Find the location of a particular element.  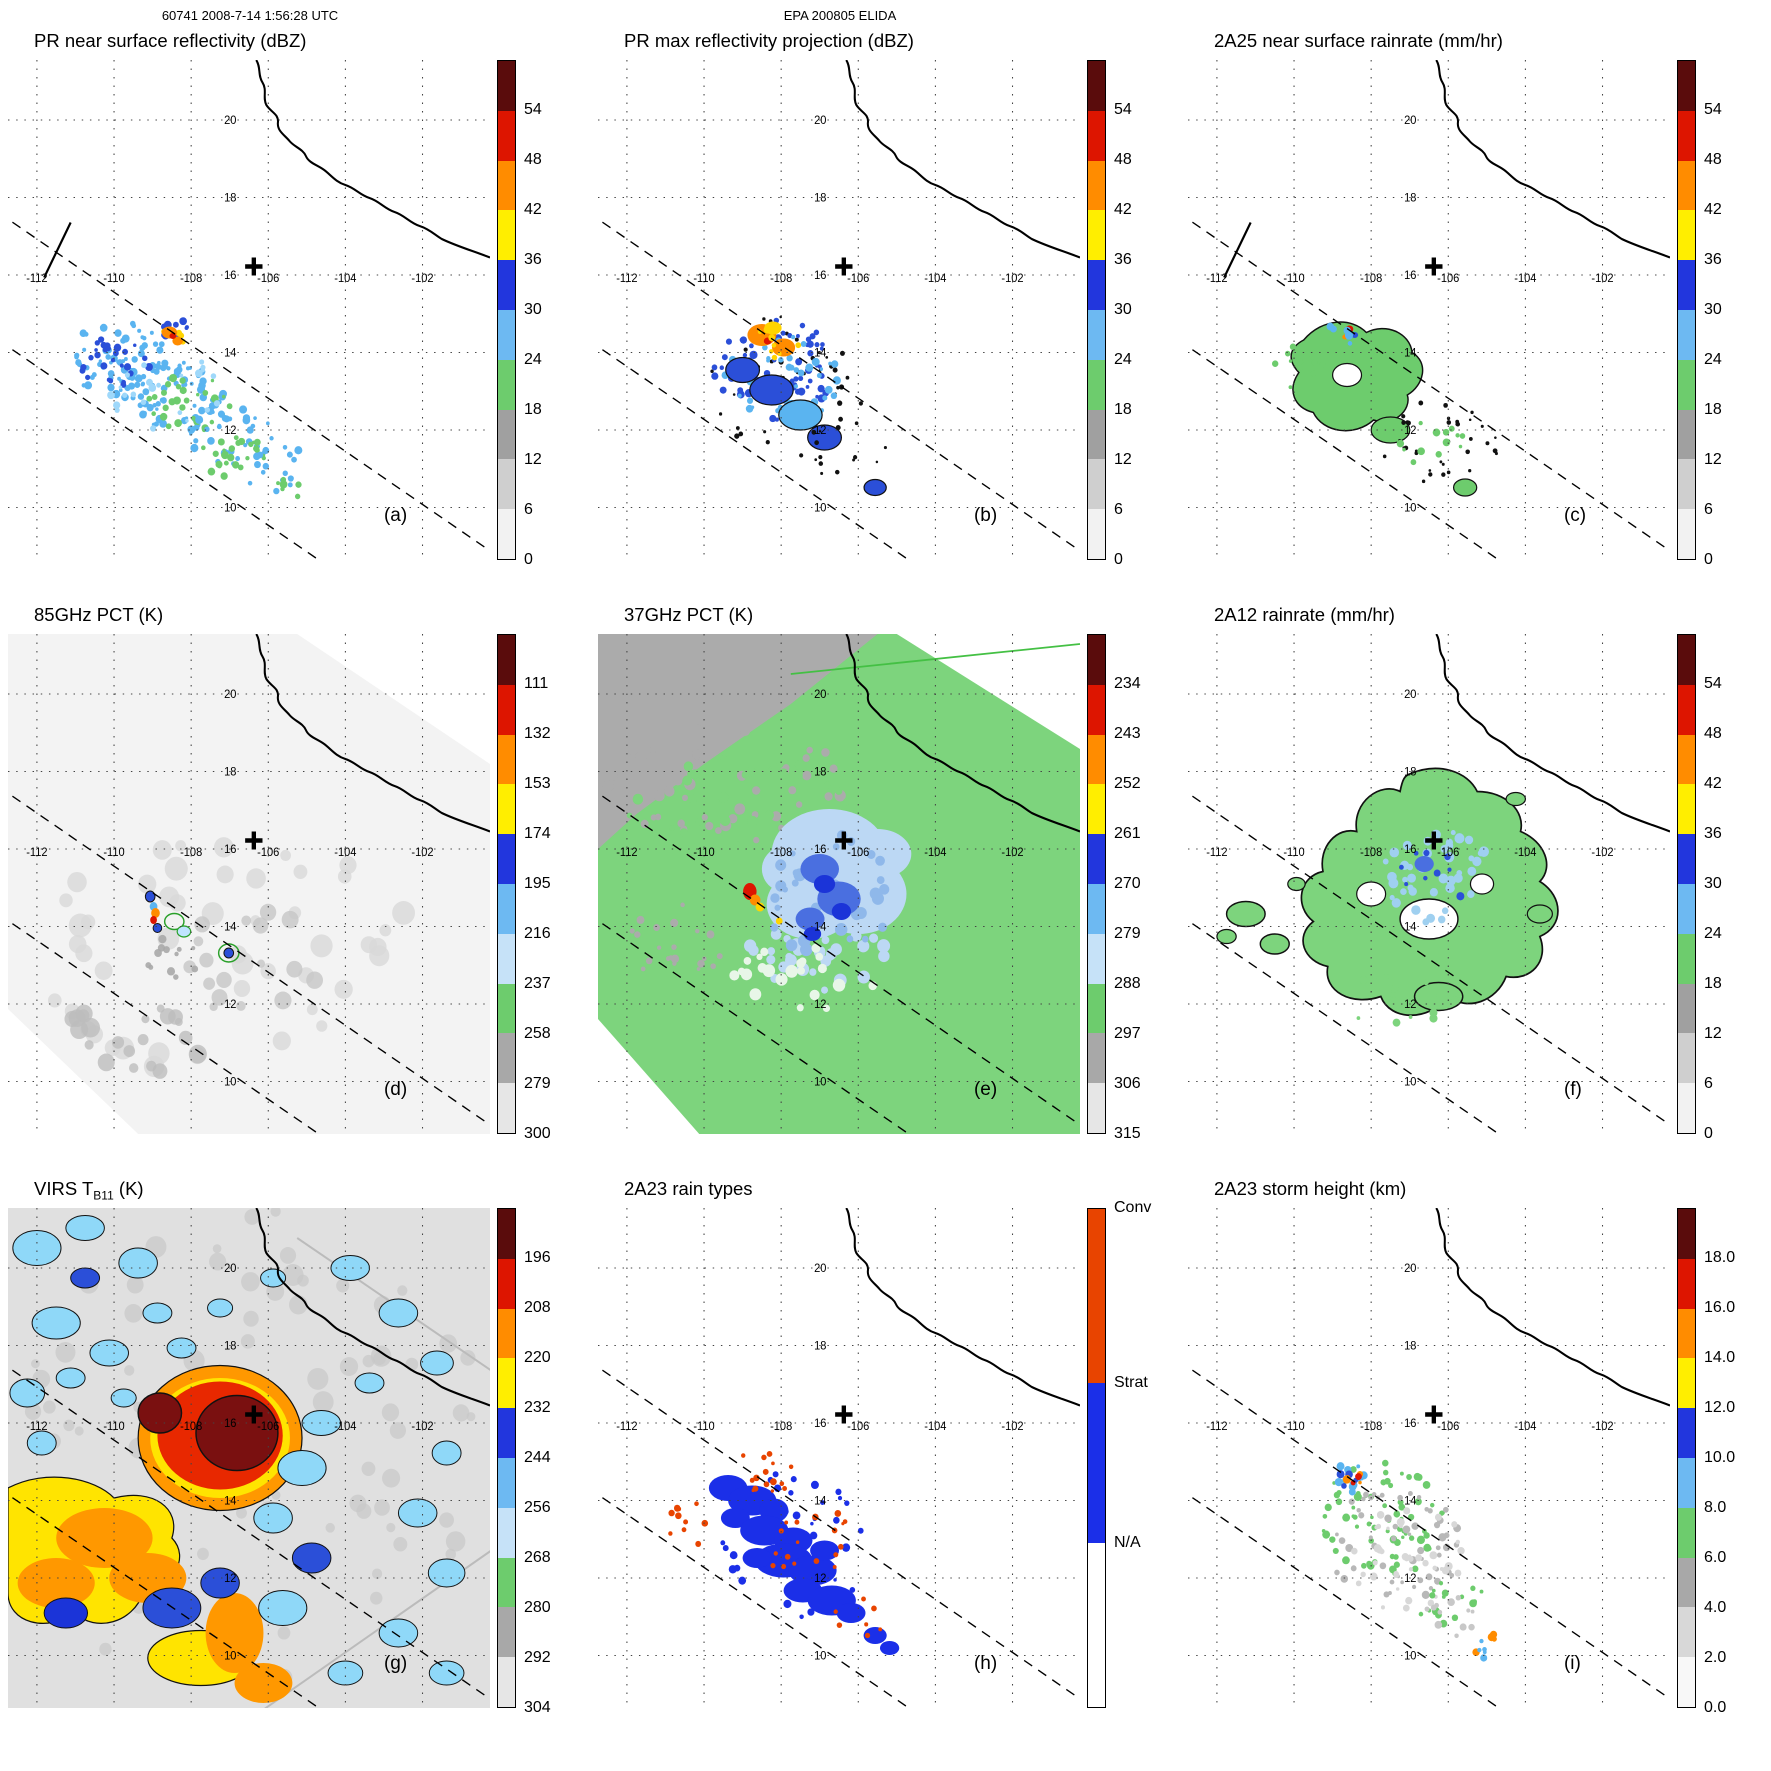

map-canvas: -112 -110 -108 -106 -104 -102 20 18 16 14 12 10 (a) is located at coordinates (249, 310).